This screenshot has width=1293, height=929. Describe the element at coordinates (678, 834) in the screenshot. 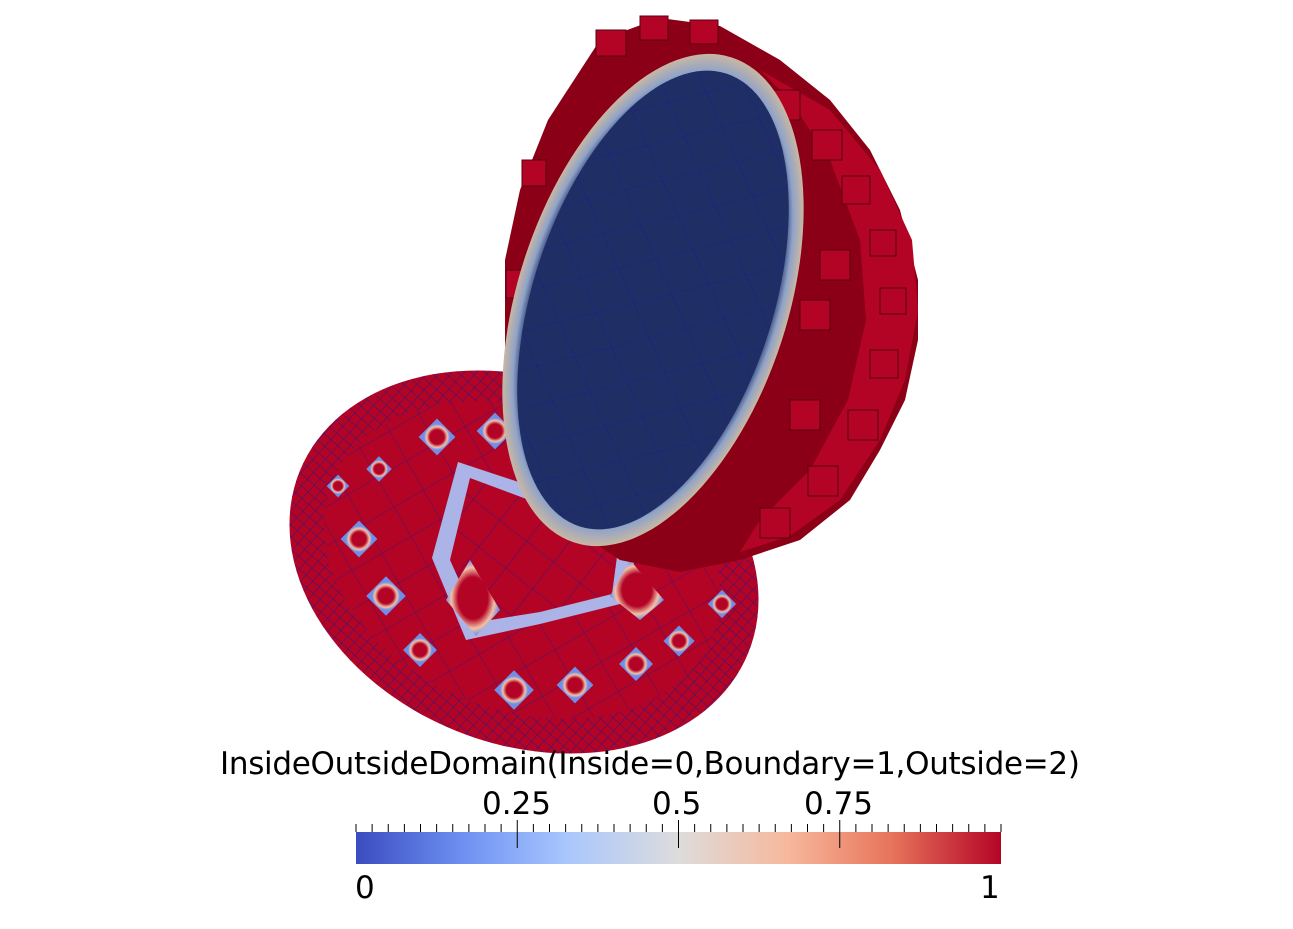

I see `colorbar-ticks` at that location.